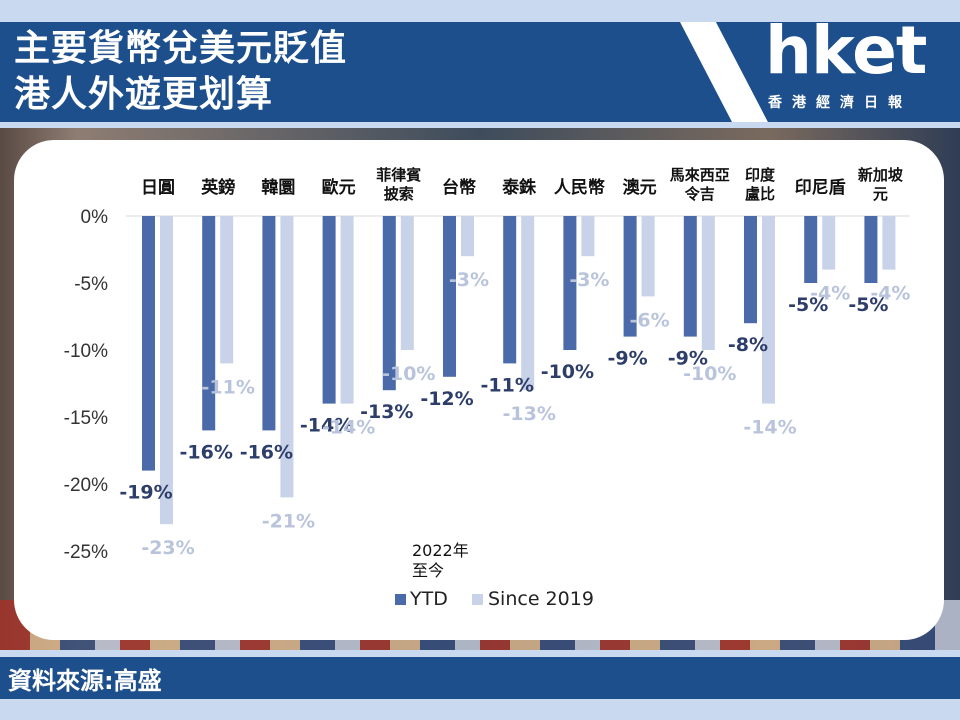 This screenshot has height=720, width=960. I want to click on legend-title-line: 2022年, so click(440, 550).